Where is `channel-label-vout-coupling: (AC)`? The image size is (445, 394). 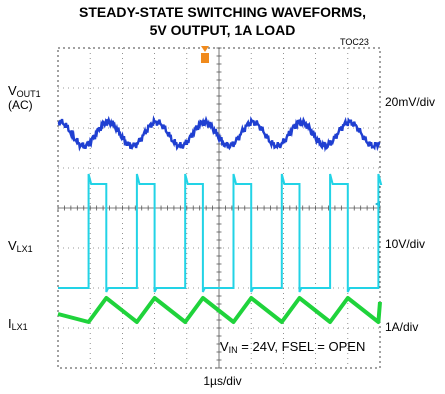
channel-label-vout-coupling: (AC) is located at coordinates (20, 105).